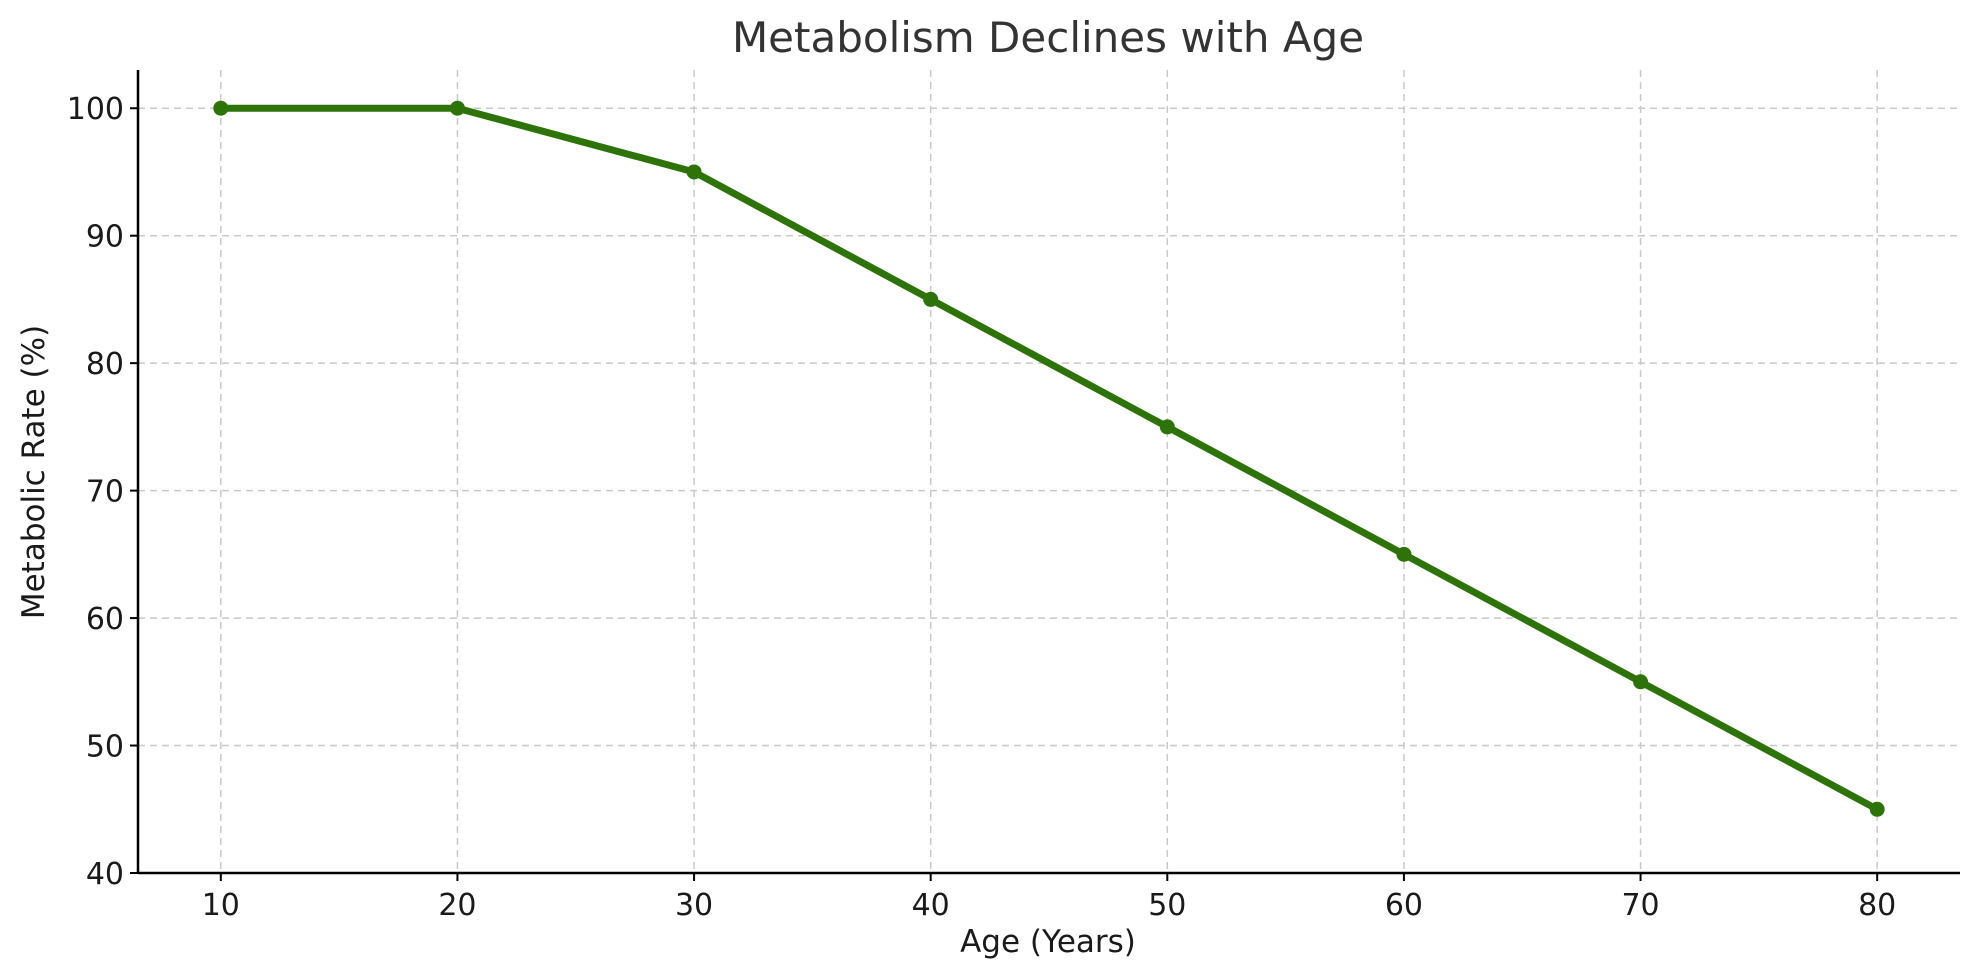  What do you see at coordinates (105, 619) in the screenshot?
I see `y-tick-label: 60` at bounding box center [105, 619].